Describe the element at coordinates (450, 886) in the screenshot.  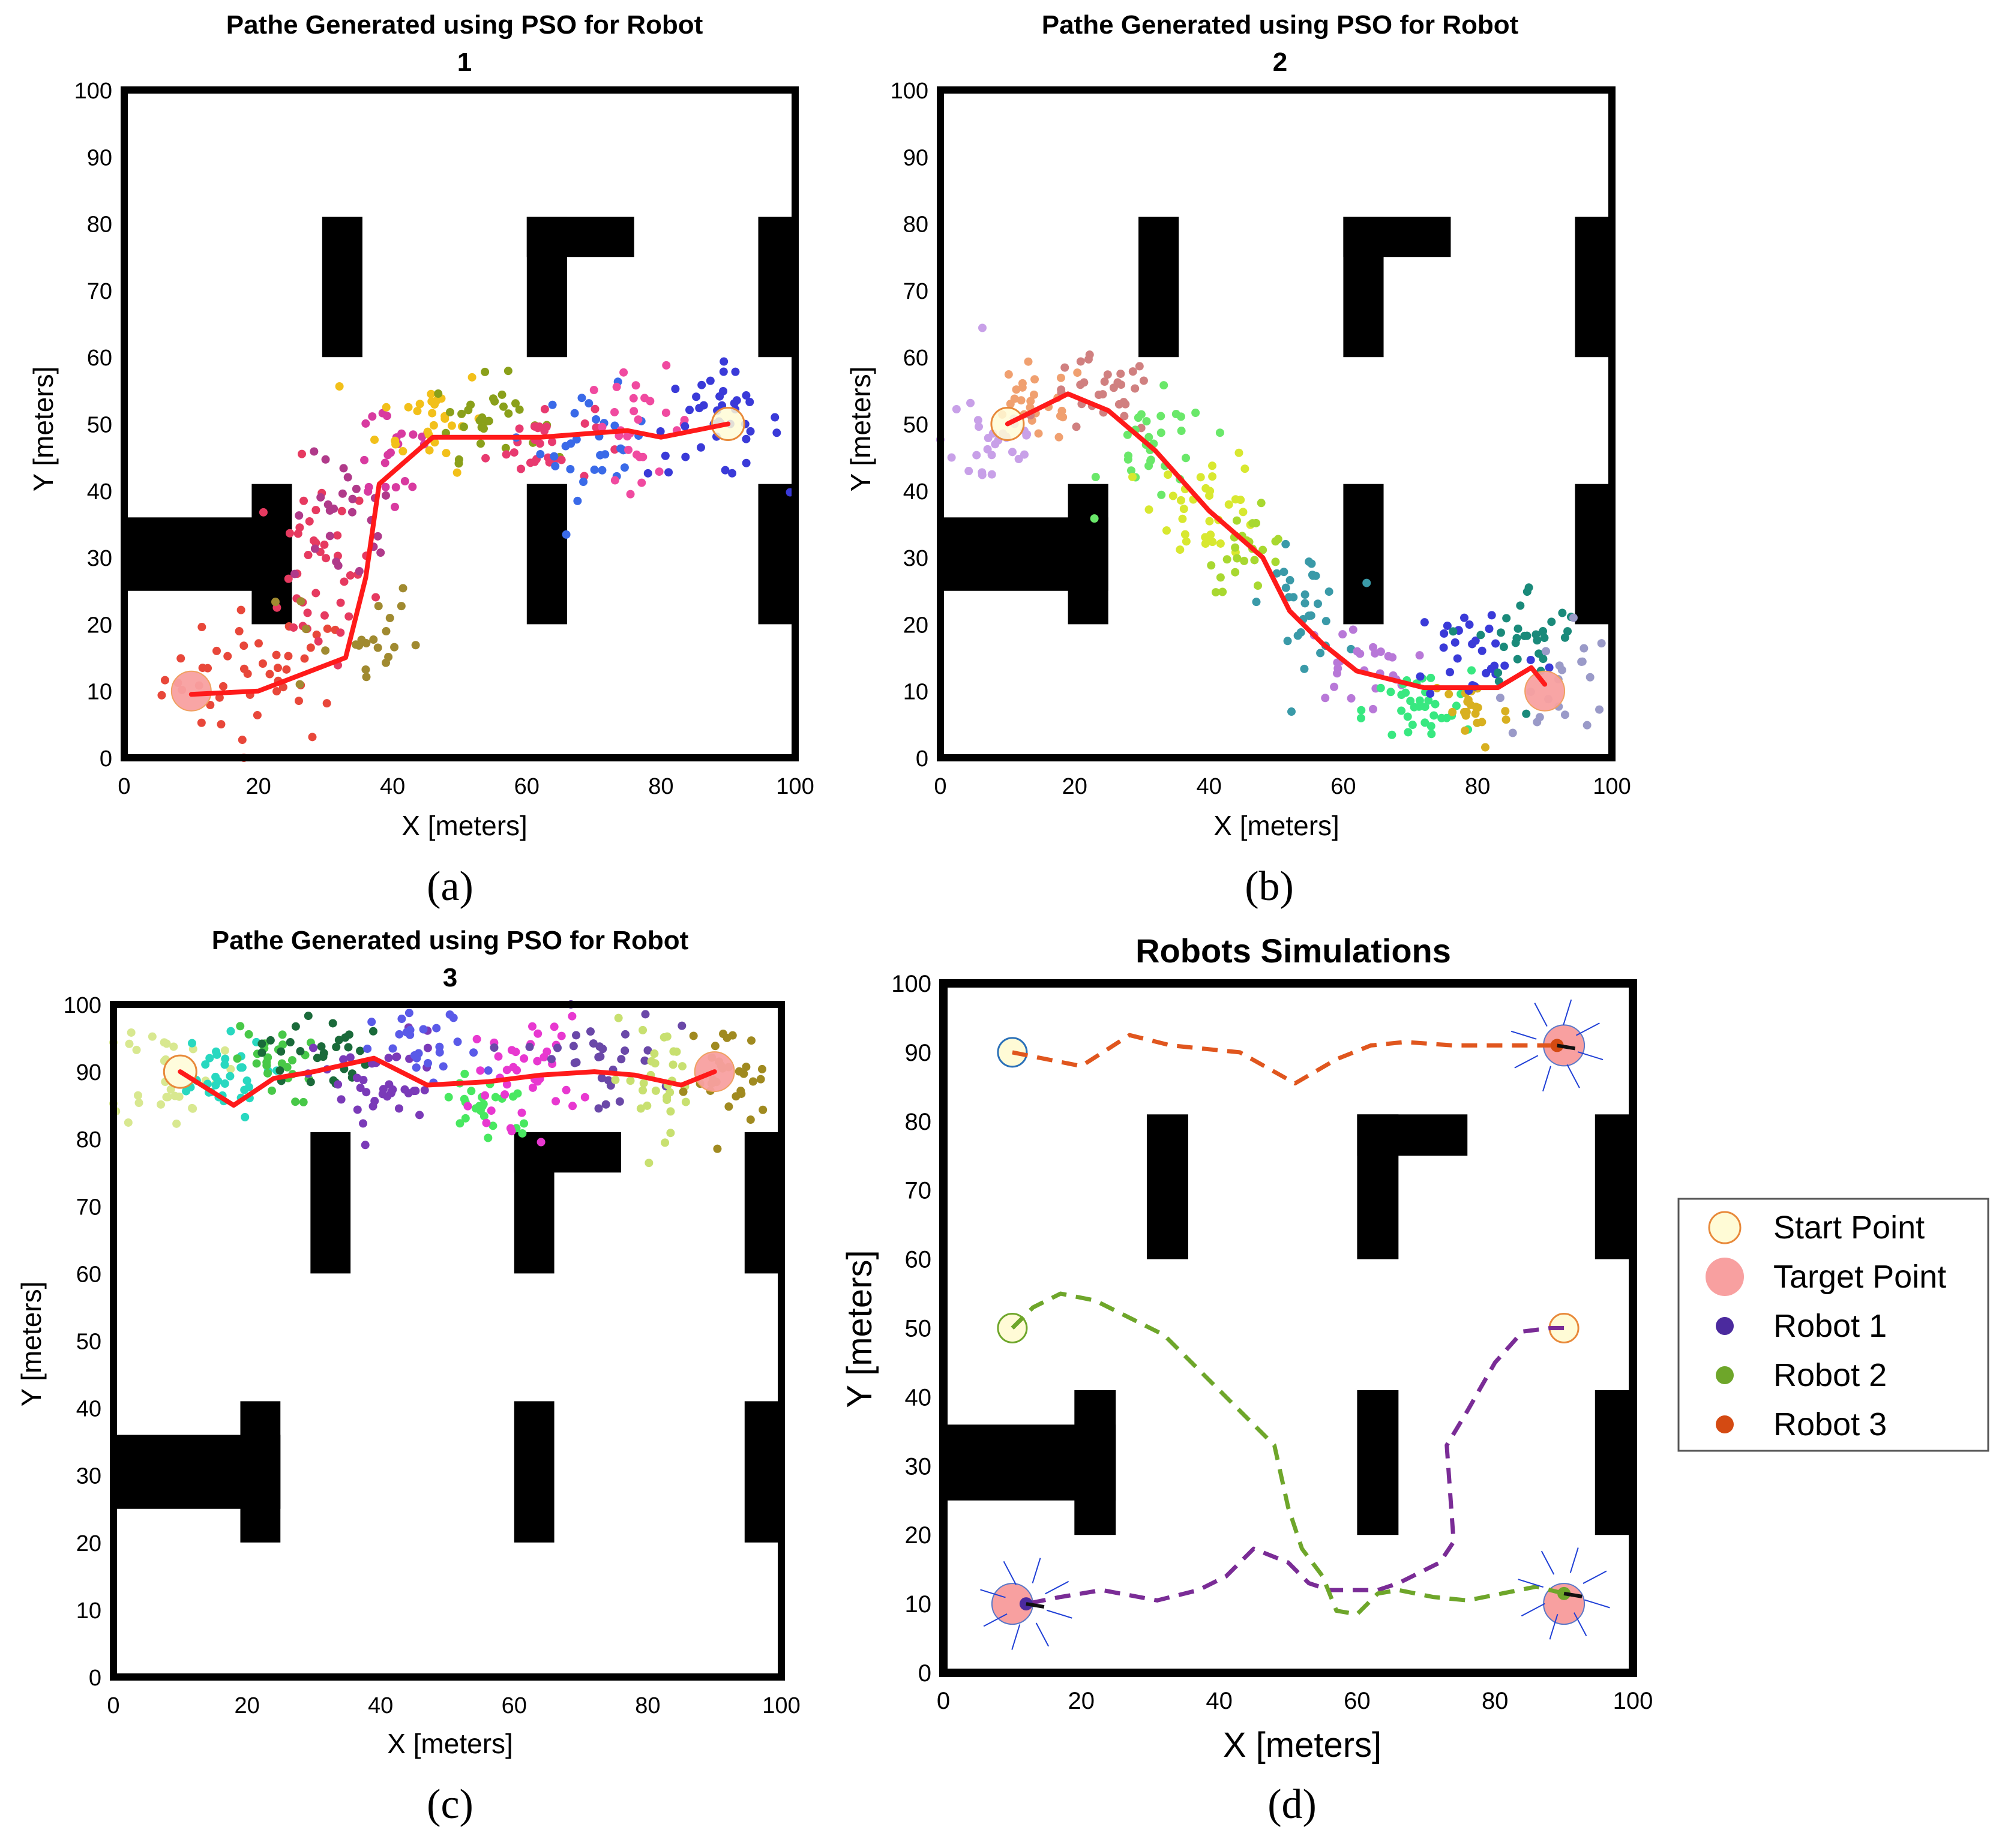
I see `panel-a-caption: (a)` at that location.